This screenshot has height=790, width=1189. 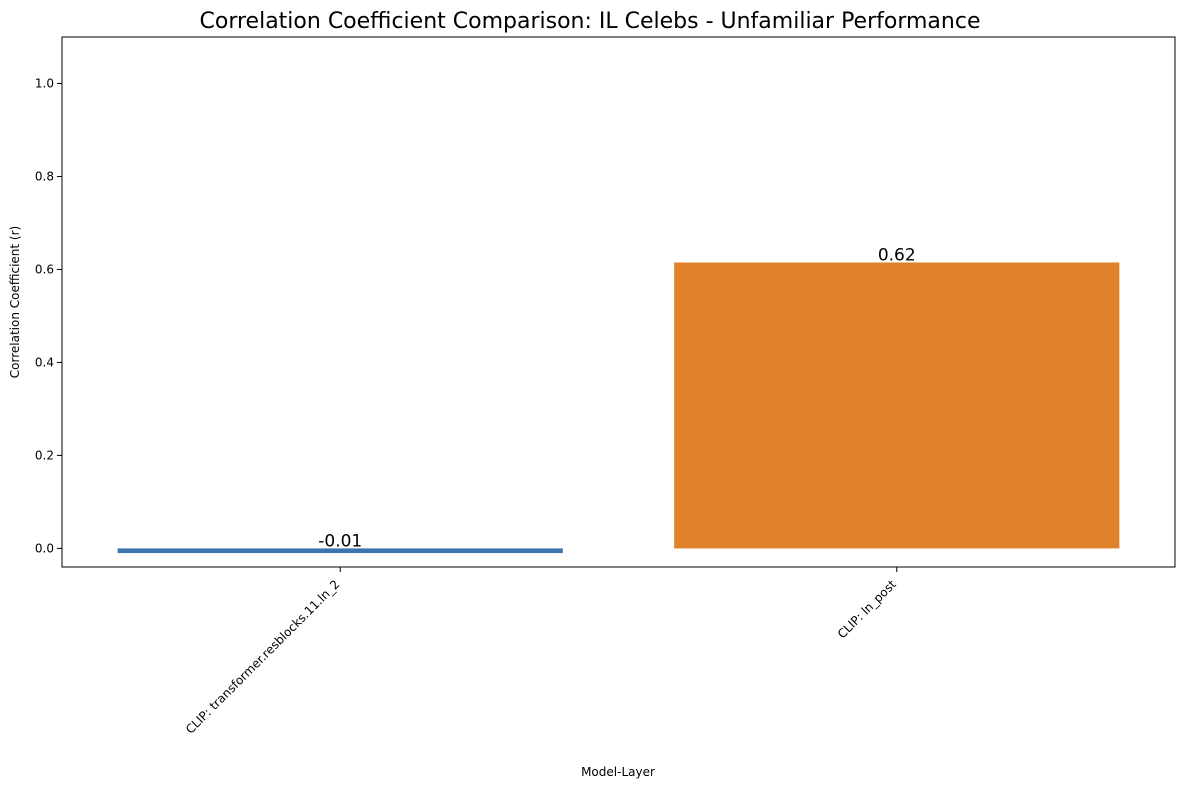 What do you see at coordinates (44, 176) in the screenshot?
I see `y-tick-label: 0.8` at bounding box center [44, 176].